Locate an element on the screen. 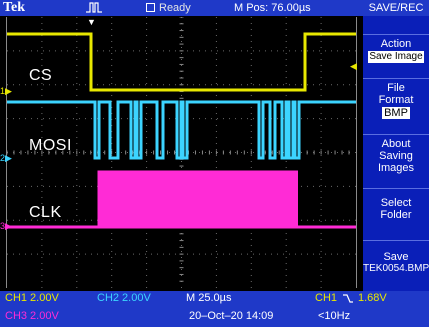 The image size is (429, 327). action-menu-button: Action Save Image is located at coordinates (396, 56).